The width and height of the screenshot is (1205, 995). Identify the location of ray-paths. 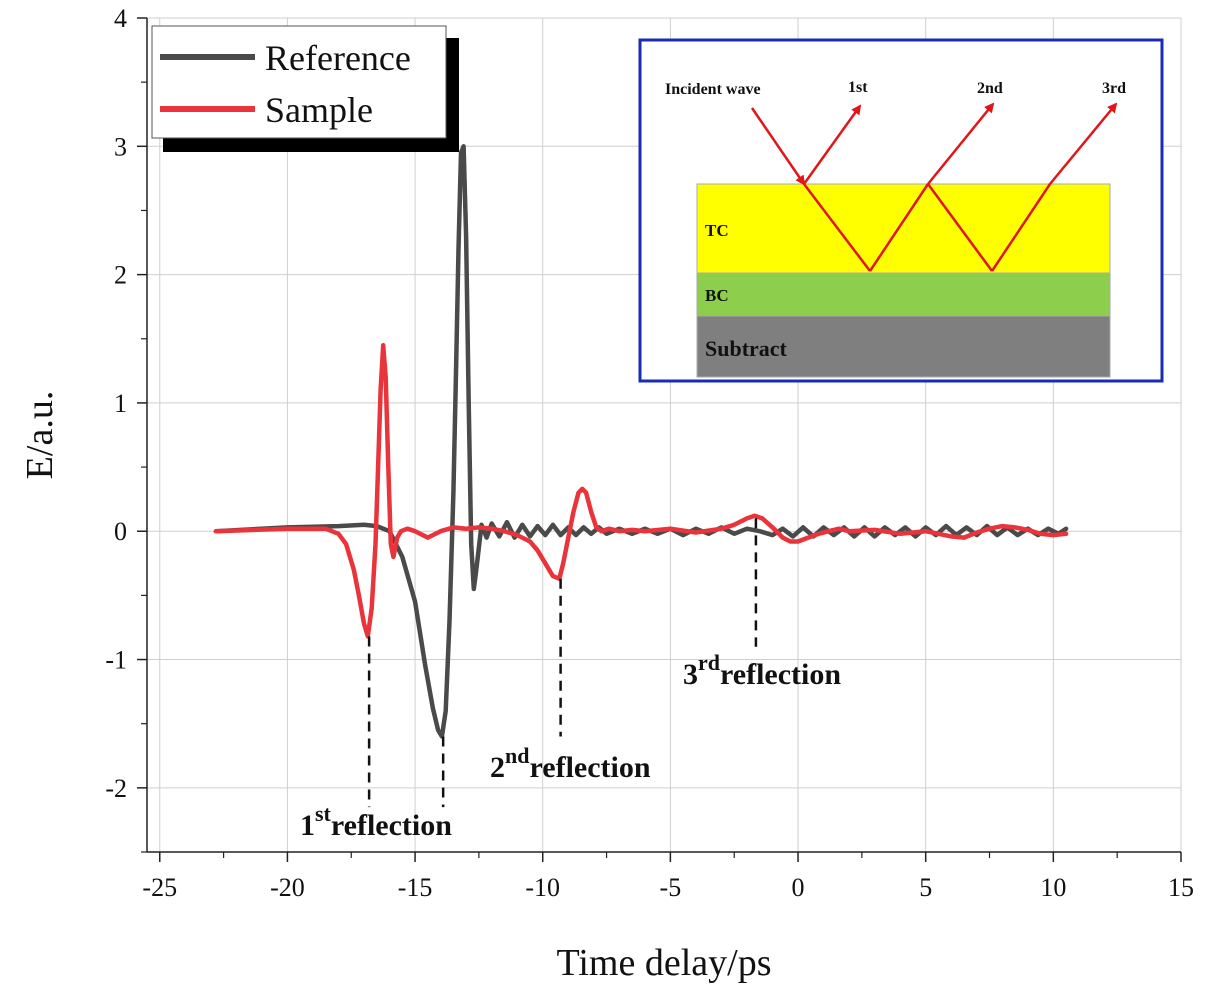
(934, 187).